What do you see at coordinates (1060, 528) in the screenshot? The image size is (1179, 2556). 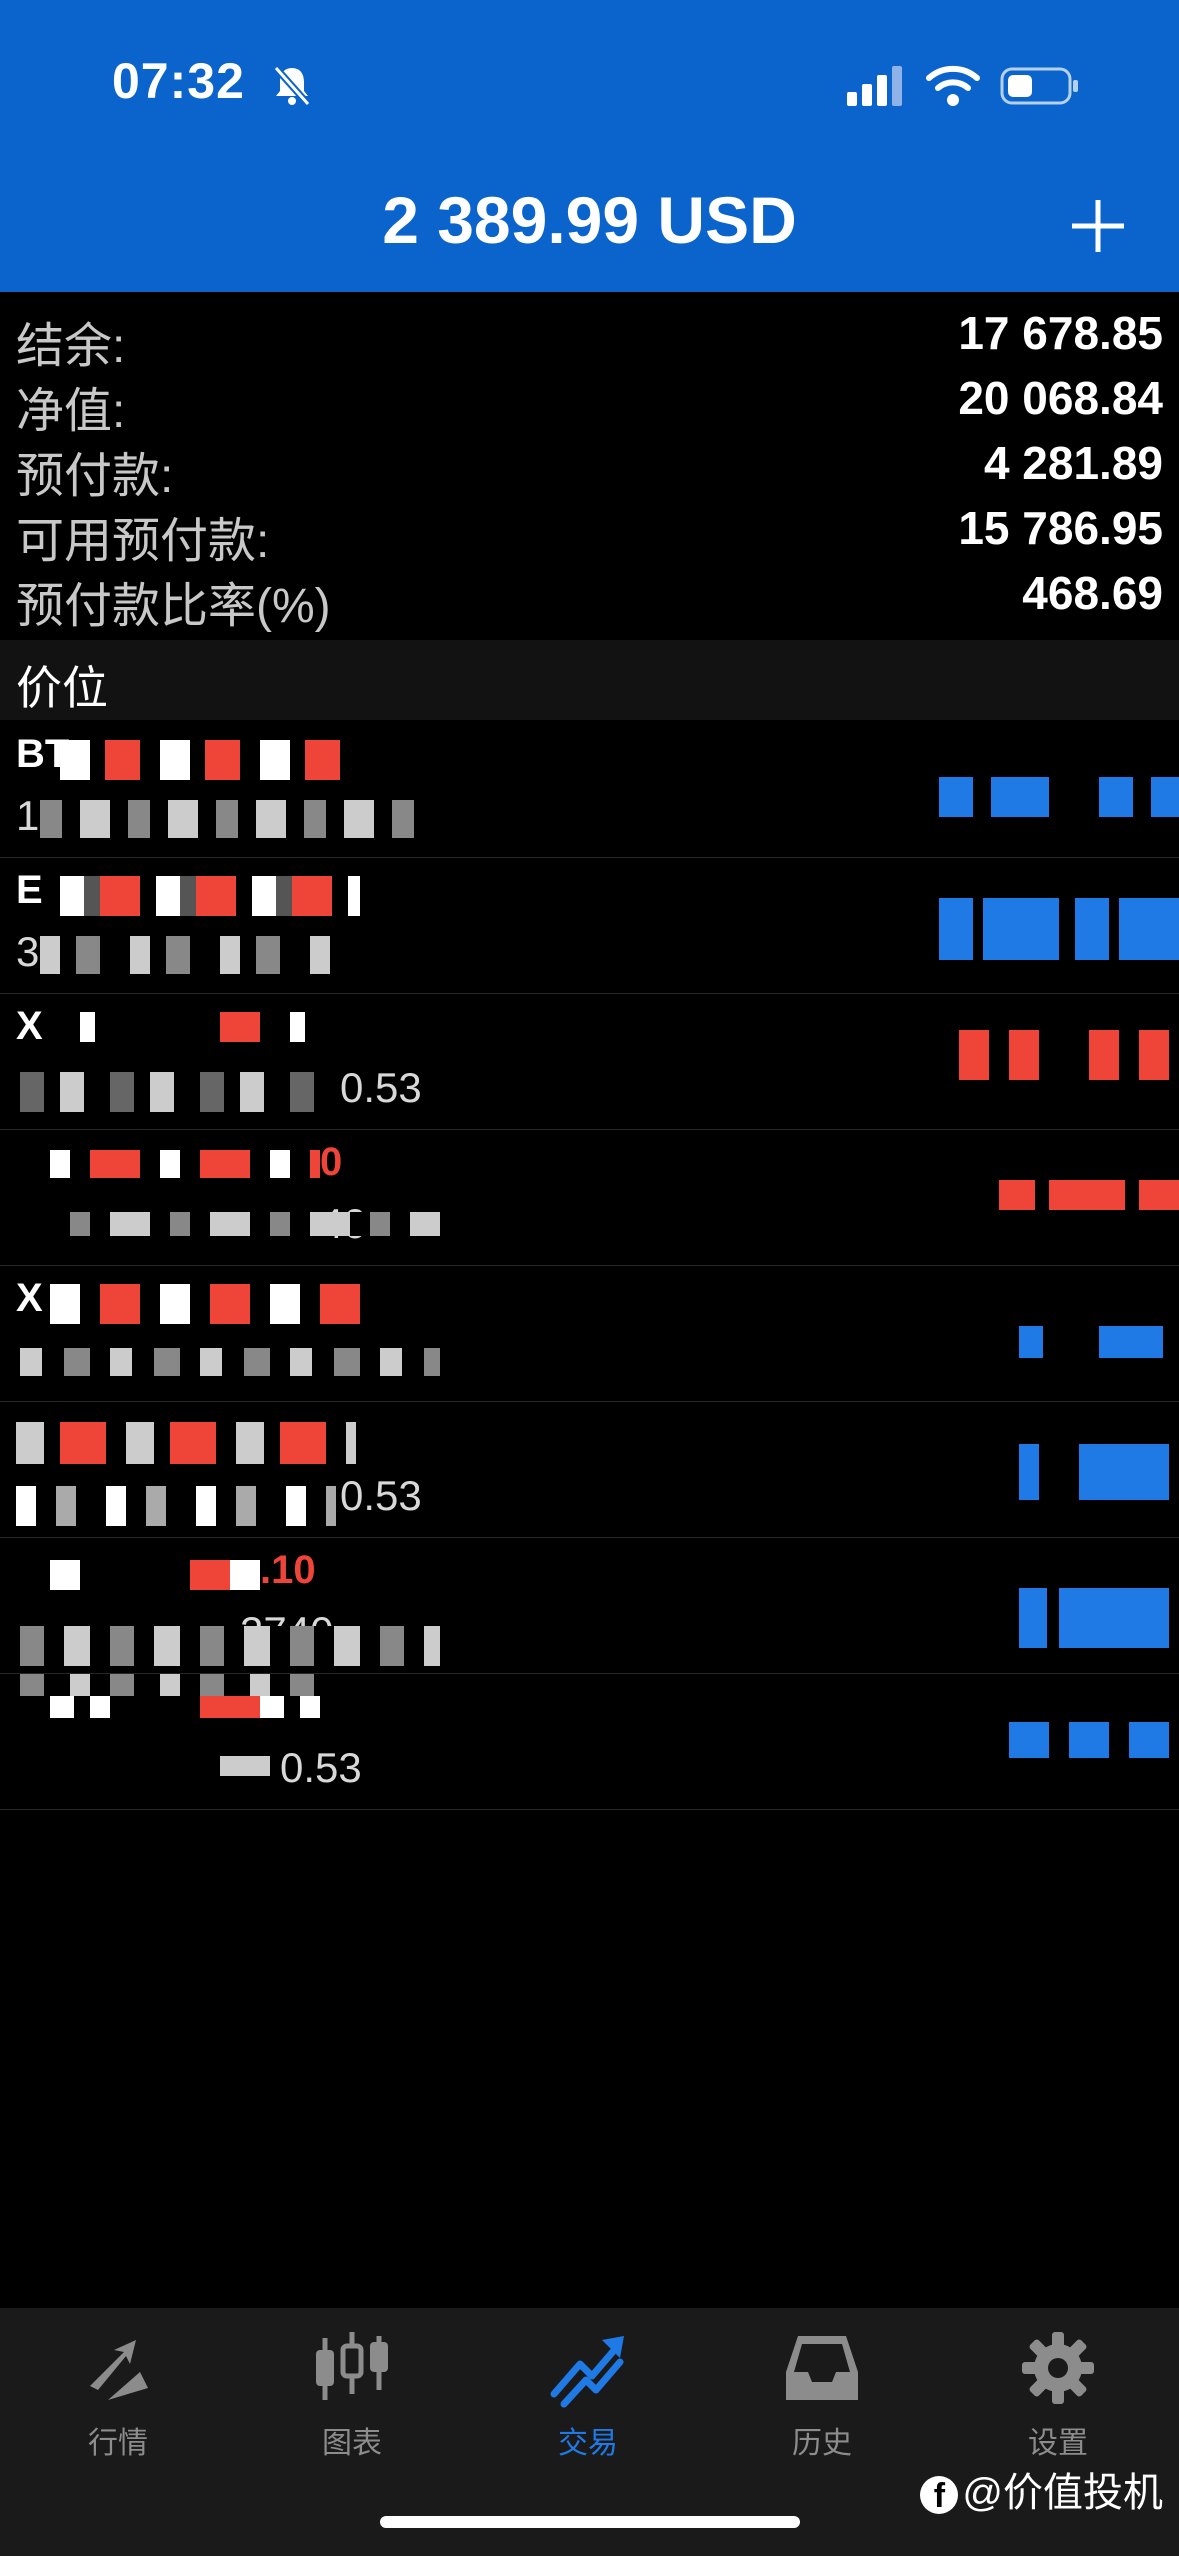 I see `summary-value: 15 786.95` at bounding box center [1060, 528].